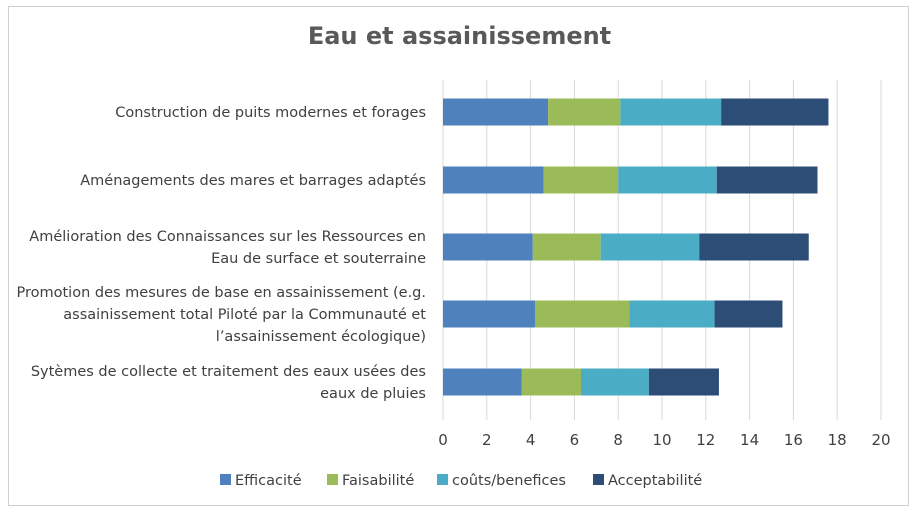  Describe the element at coordinates (575, 440) in the screenshot. I see `tick-label: 6` at that location.